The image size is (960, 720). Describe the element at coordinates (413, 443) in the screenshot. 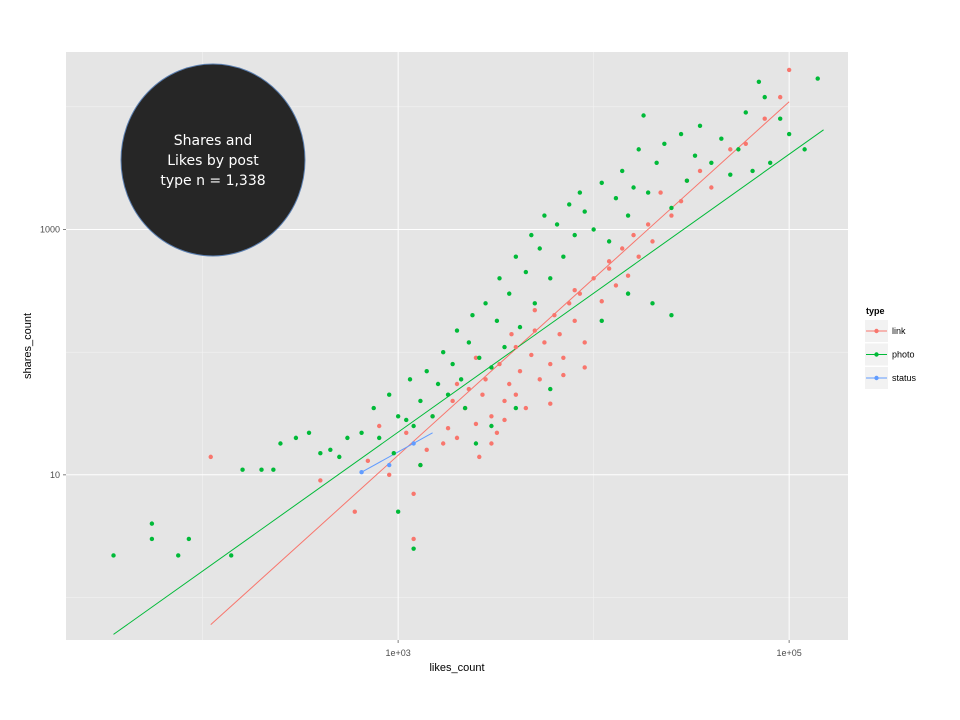

I see `point-status` at that location.